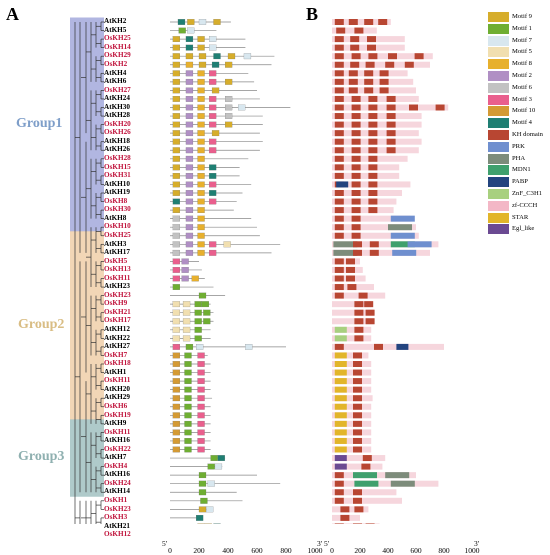 The width and height of the screenshot is (550, 555). I want to click on legend-label: Egl_like, so click(523, 229).